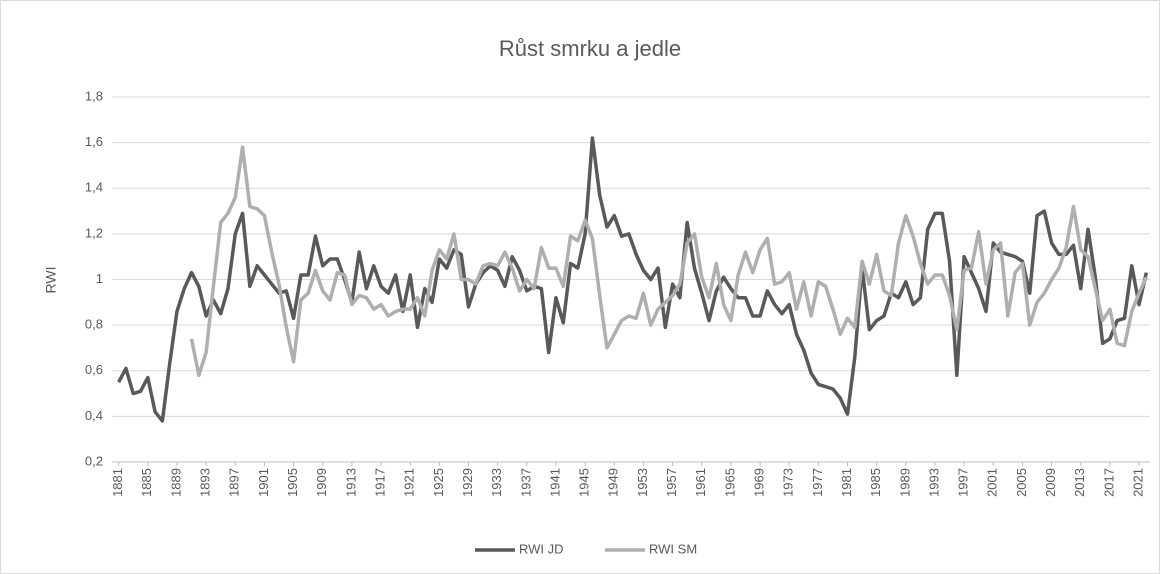 The width and height of the screenshot is (1160, 574). Describe the element at coordinates (642, 482) in the screenshot. I see `x-tick-label: 1953` at that location.